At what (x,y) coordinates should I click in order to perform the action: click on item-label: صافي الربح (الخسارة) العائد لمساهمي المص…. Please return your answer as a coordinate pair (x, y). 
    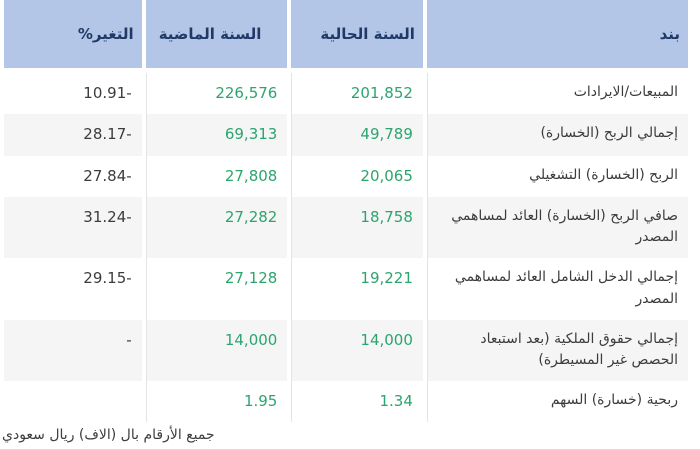
    Looking at the image, I should click on (557, 227).